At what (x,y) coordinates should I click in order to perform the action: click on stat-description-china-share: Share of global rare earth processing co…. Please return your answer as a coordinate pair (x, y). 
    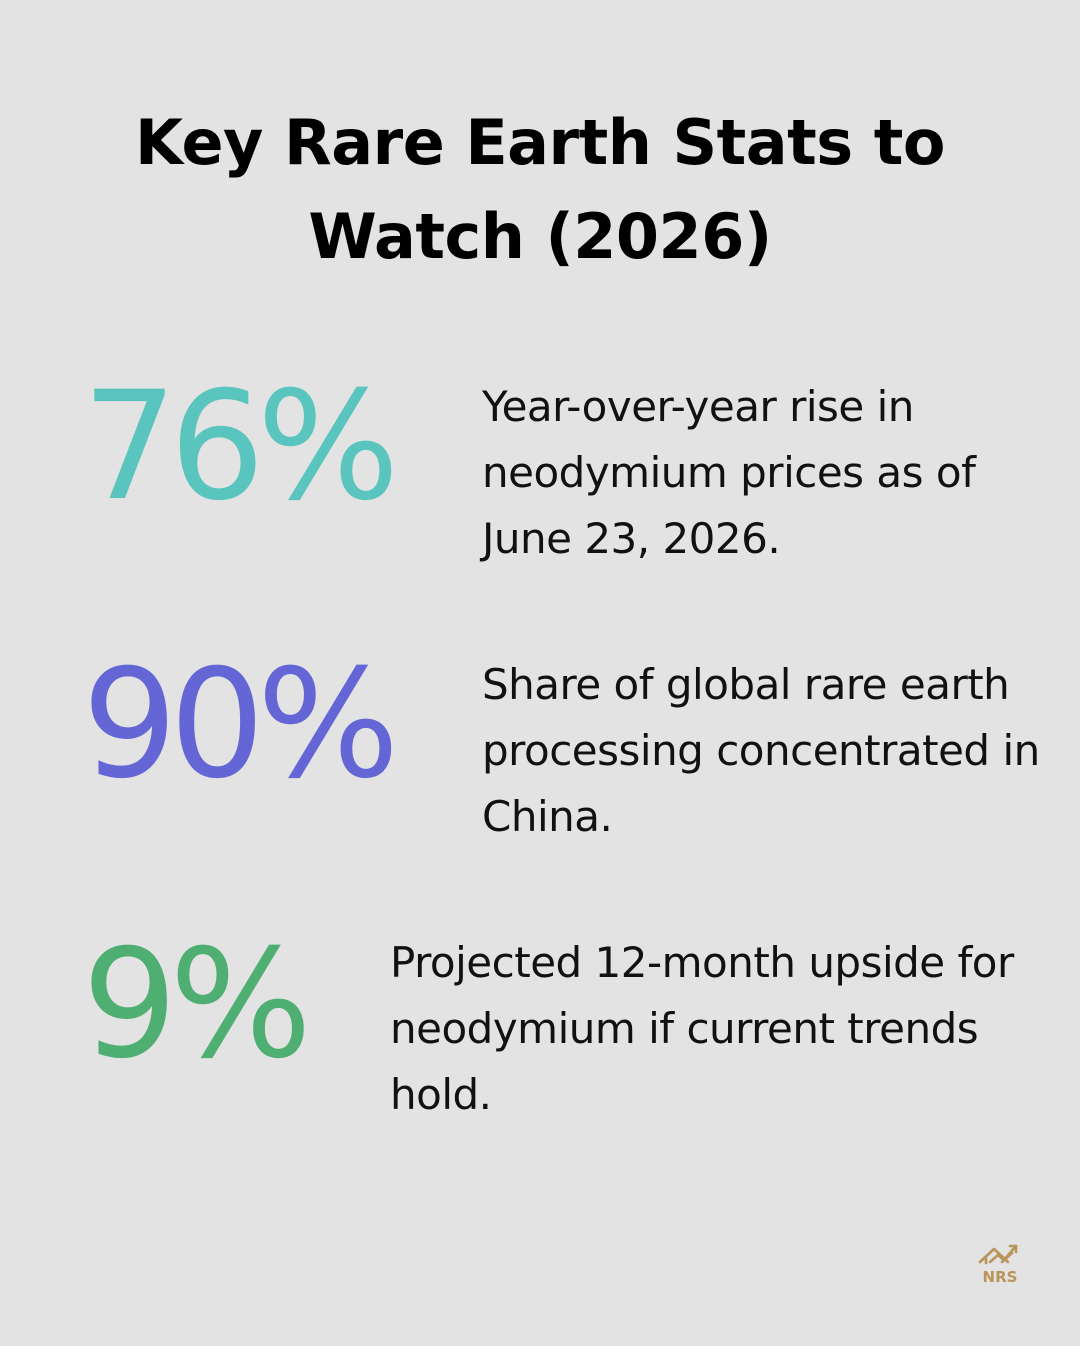
    Looking at the image, I should click on (761, 750).